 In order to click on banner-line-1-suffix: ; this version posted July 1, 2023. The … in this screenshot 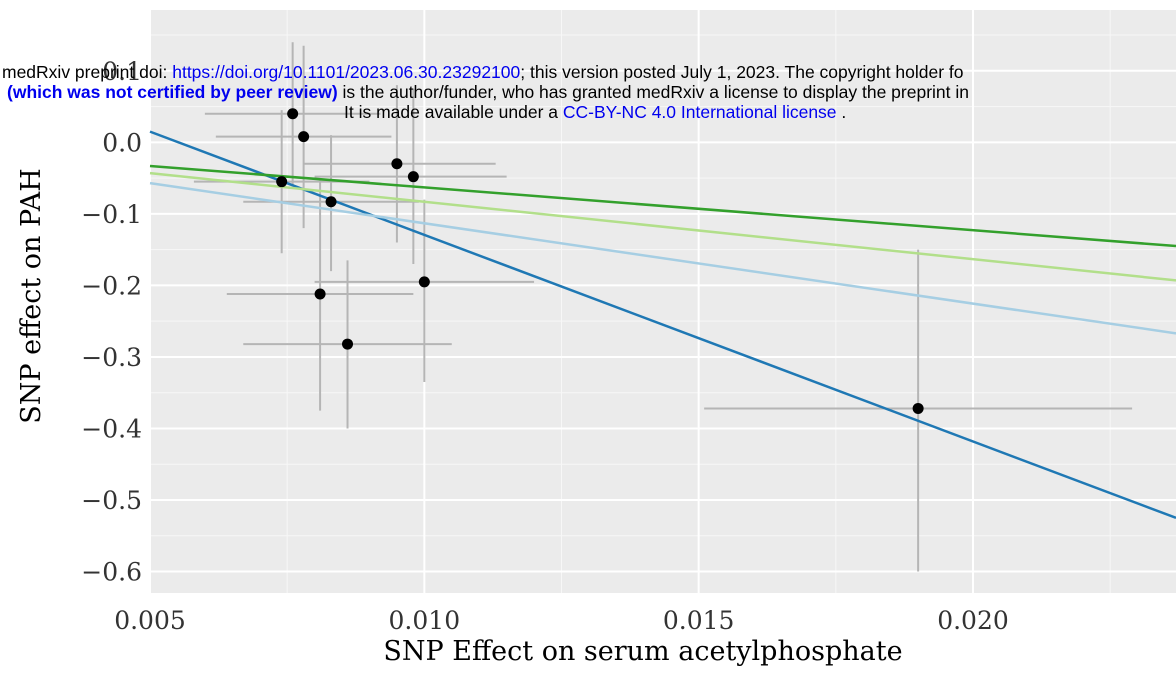, I will do `click(742, 72)`.